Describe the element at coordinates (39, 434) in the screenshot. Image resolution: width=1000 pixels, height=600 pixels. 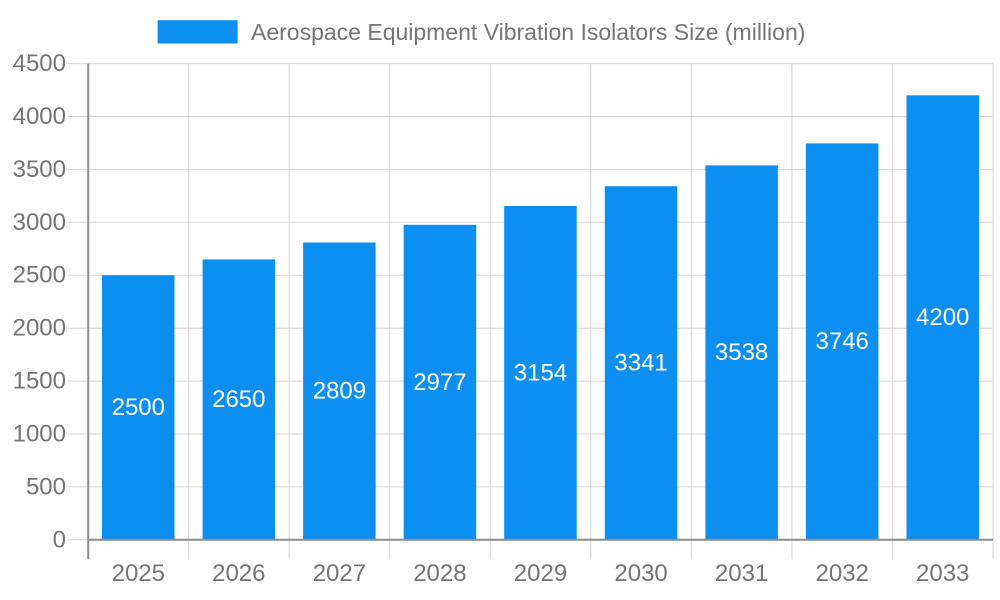
I see `svg-text: 1000` at that location.